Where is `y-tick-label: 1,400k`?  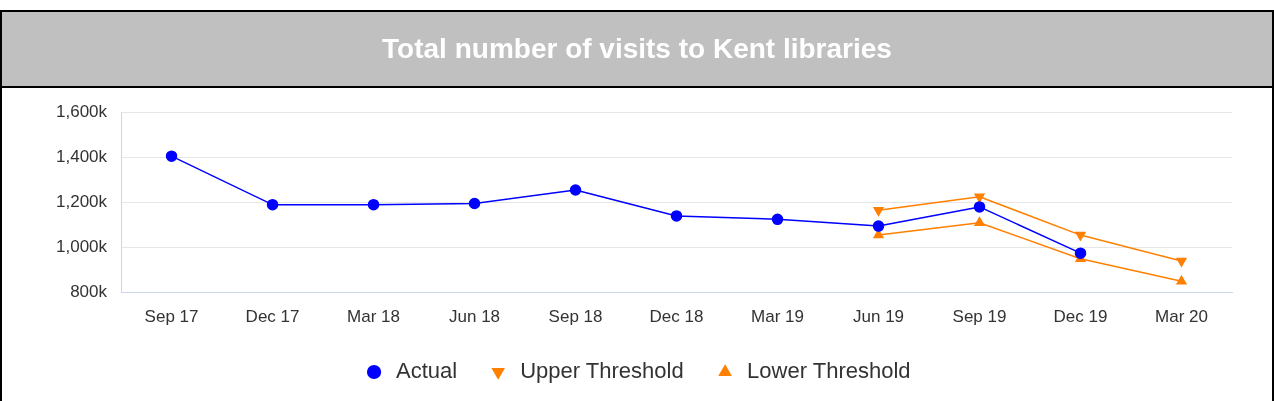 y-tick-label: 1,400k is located at coordinates (81, 156).